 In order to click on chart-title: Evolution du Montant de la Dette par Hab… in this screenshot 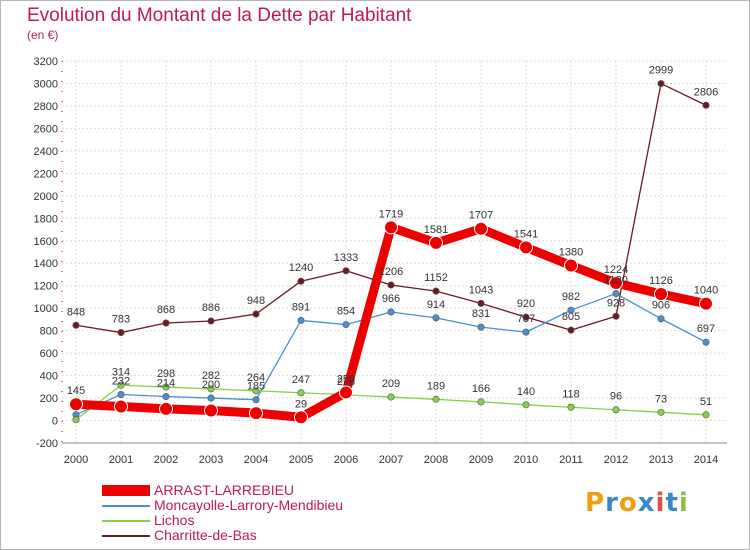, I will do `click(219, 15)`.